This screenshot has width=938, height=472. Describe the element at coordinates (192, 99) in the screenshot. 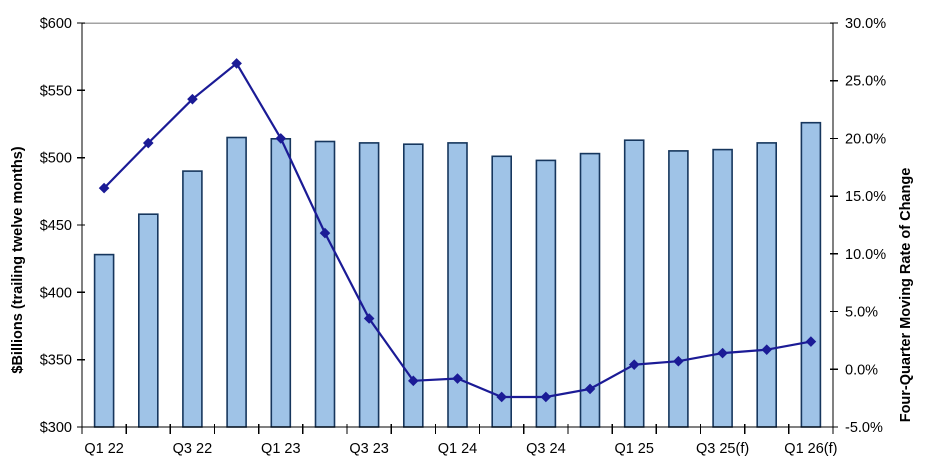

I see `line-point-Q3 22` at that location.